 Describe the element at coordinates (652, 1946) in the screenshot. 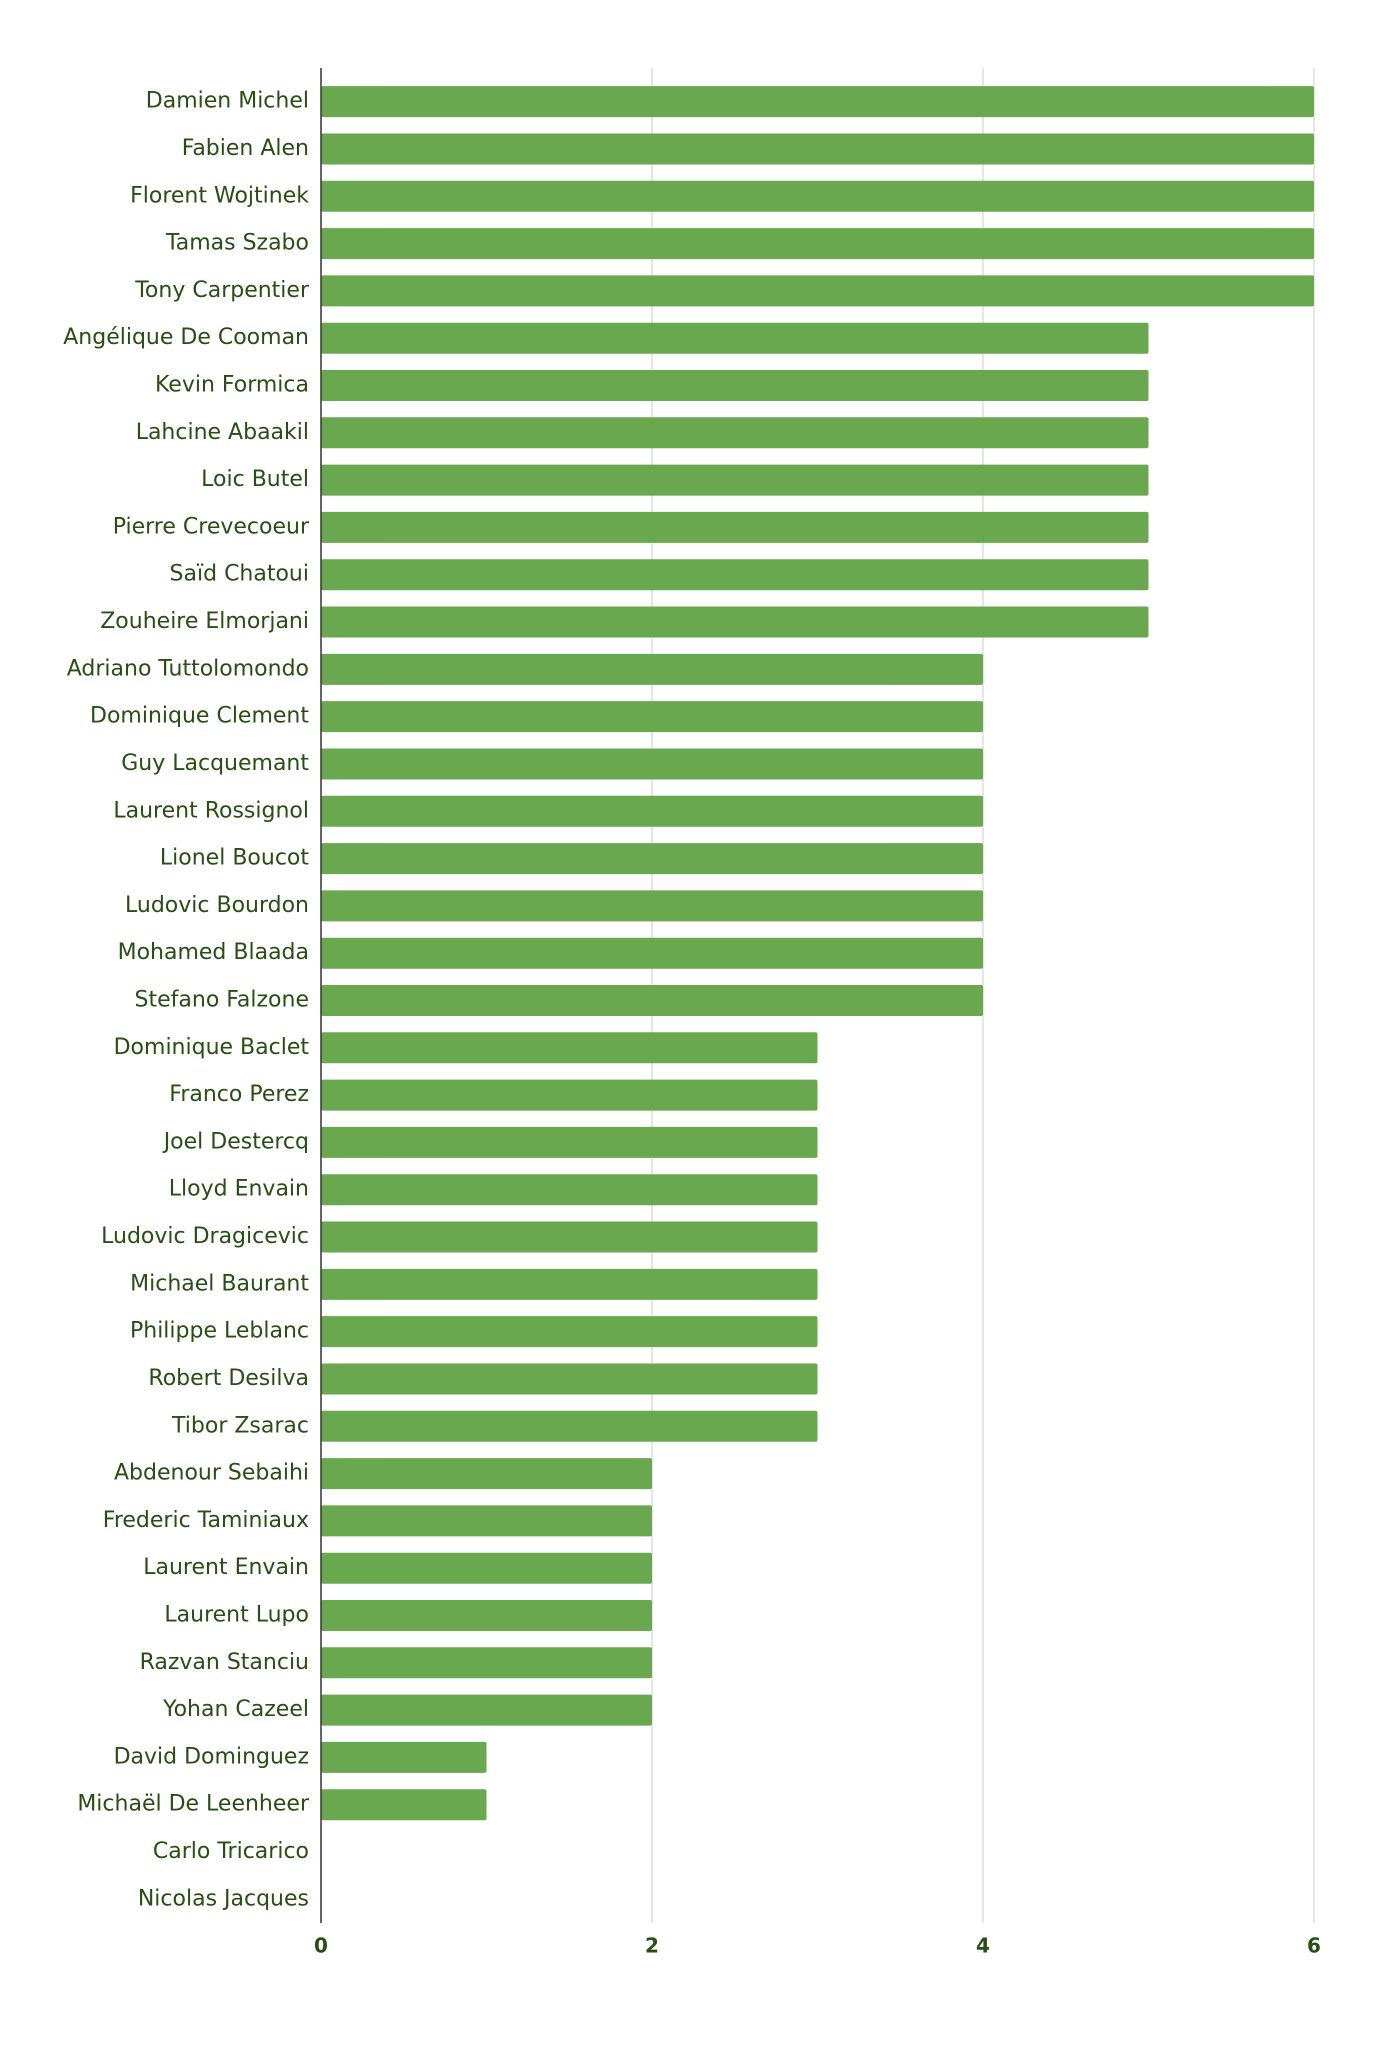

I see `x-tick-label: 2` at that location.